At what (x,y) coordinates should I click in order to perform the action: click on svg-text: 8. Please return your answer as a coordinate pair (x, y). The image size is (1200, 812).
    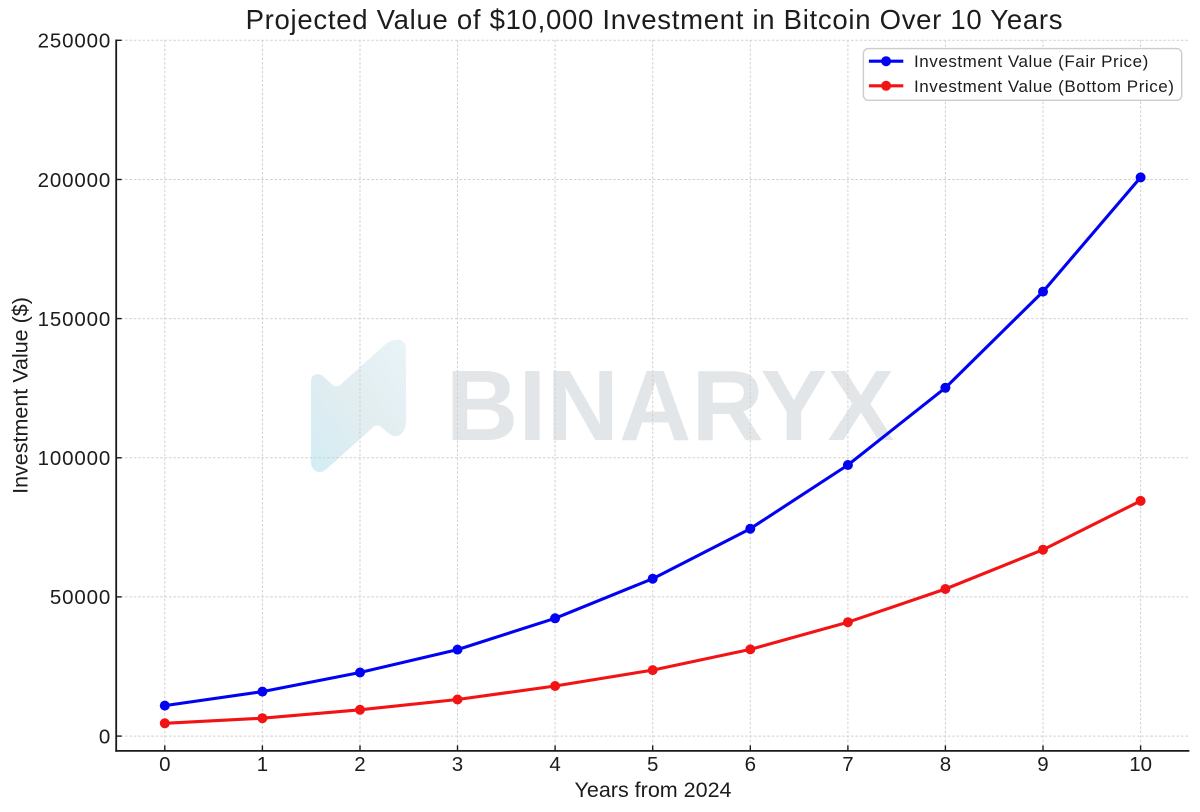
    Looking at the image, I should click on (945, 764).